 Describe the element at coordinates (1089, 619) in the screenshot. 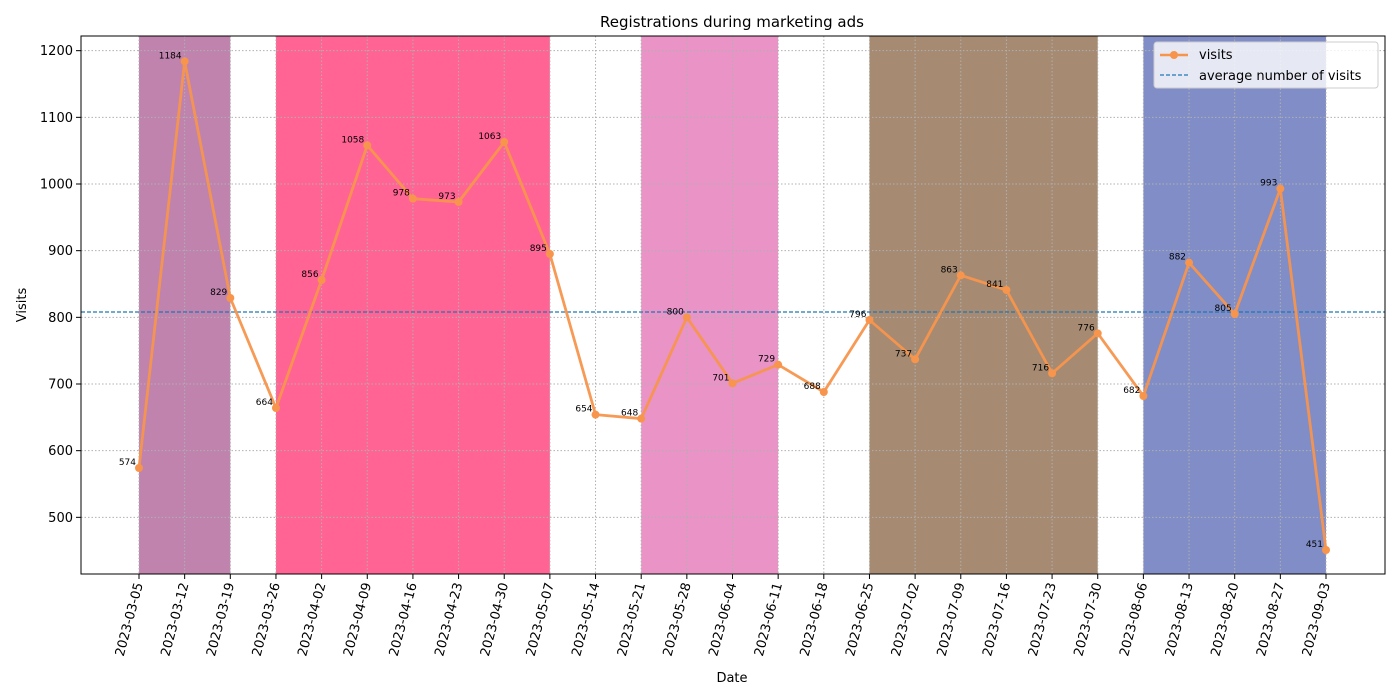

I see `x-tick-label: 2023-07-30` at that location.